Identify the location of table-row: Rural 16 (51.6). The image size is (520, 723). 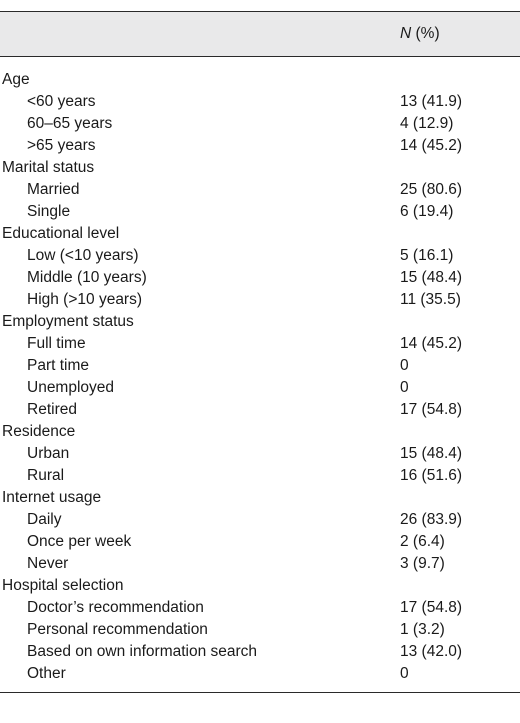
(260, 476).